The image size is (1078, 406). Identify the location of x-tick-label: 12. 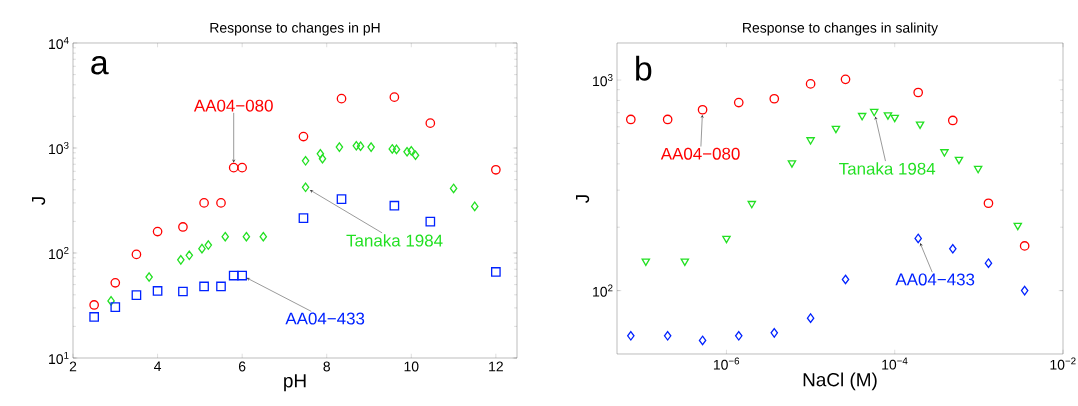
(496, 366).